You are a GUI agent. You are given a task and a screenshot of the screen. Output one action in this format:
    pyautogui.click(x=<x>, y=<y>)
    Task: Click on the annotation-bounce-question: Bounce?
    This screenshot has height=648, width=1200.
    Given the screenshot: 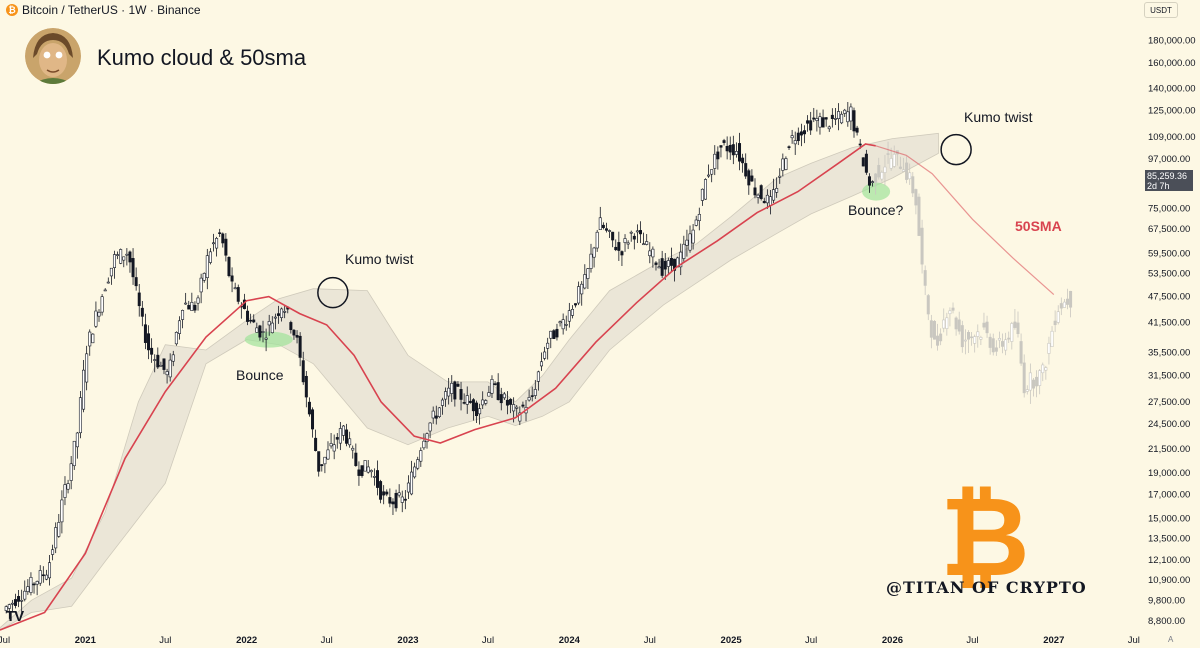 What is the action you would take?
    pyautogui.click(x=876, y=210)
    